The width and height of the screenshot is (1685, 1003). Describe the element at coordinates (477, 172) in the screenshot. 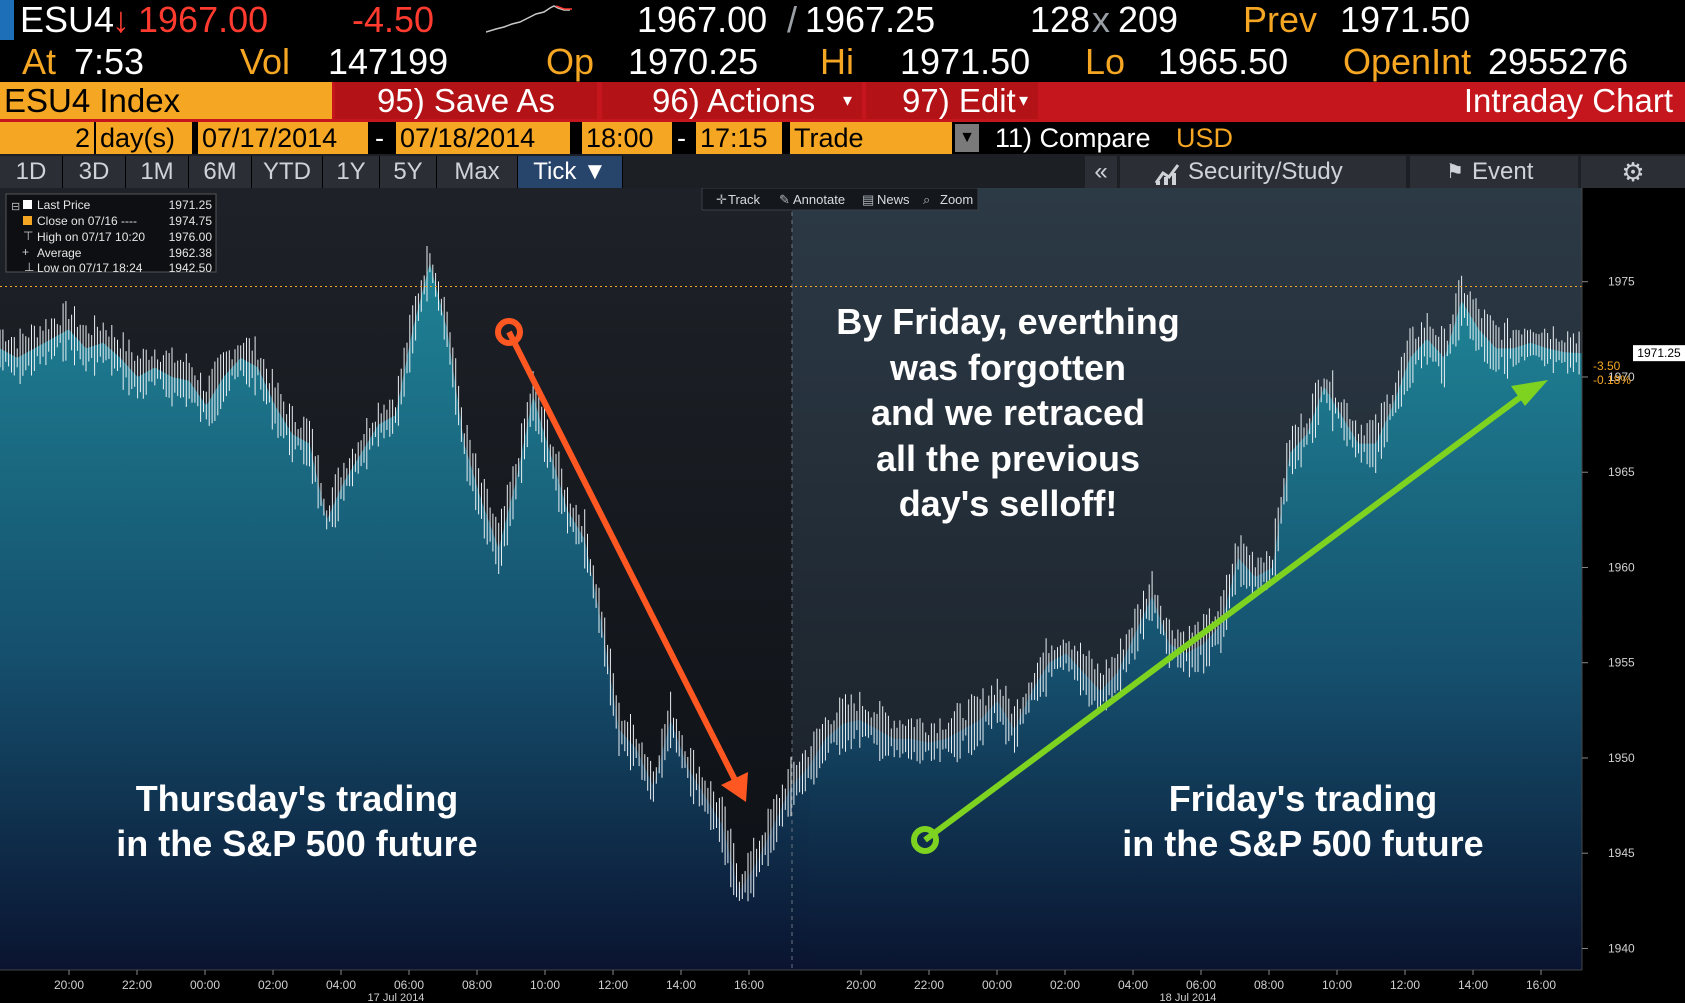

I see `range-tab-max: Max` at that location.